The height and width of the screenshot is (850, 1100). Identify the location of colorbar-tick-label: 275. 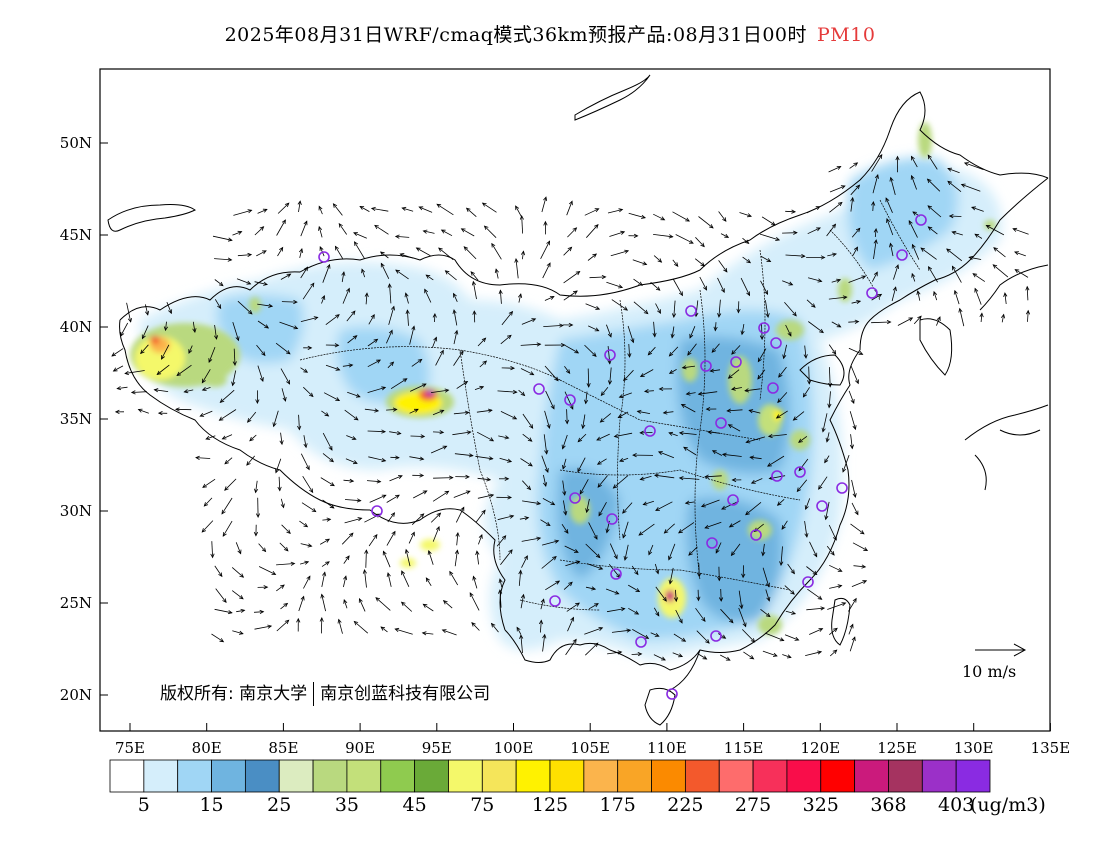
(753, 805).